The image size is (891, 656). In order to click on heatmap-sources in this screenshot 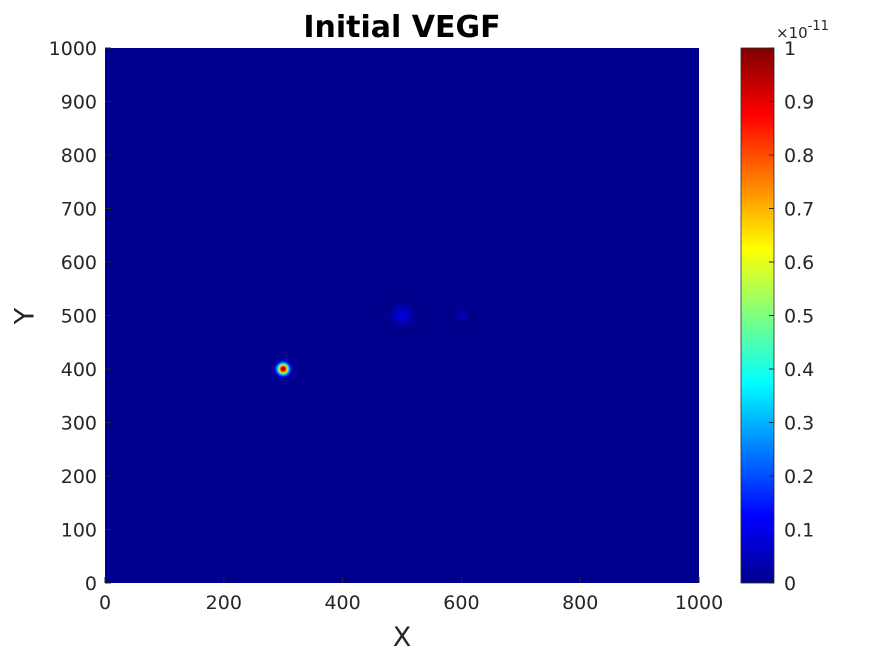, I will do `click(373, 337)`.